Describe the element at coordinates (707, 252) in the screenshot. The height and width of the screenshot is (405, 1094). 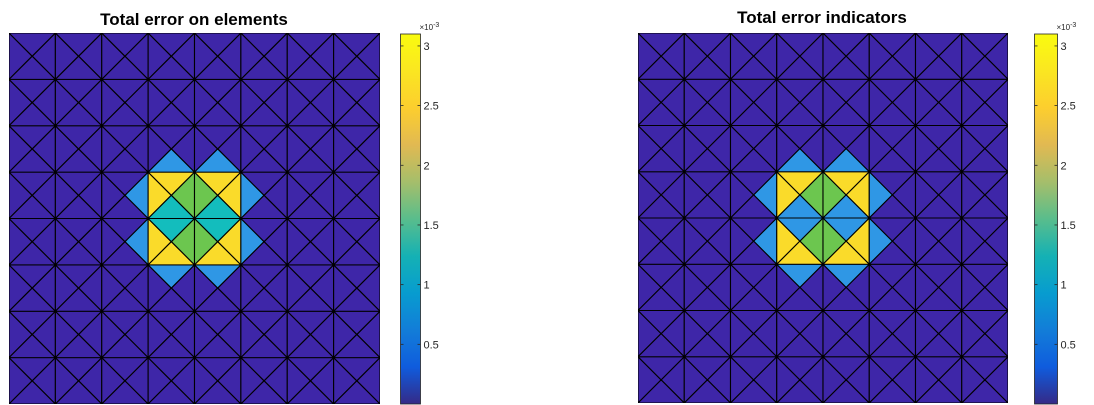
I see `mesh-triangle-1-3-bottom` at that location.